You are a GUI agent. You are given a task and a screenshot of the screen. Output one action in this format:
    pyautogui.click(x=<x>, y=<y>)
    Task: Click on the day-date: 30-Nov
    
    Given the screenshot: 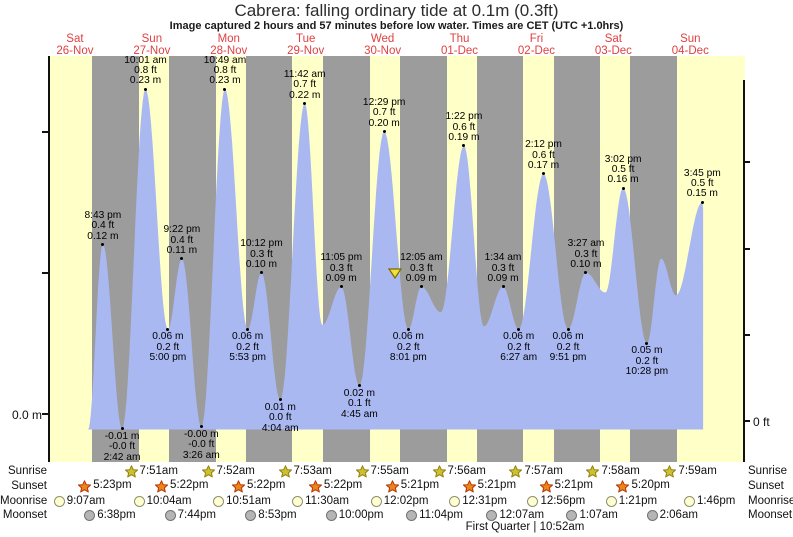 What is the action you would take?
    pyautogui.click(x=383, y=51)
    